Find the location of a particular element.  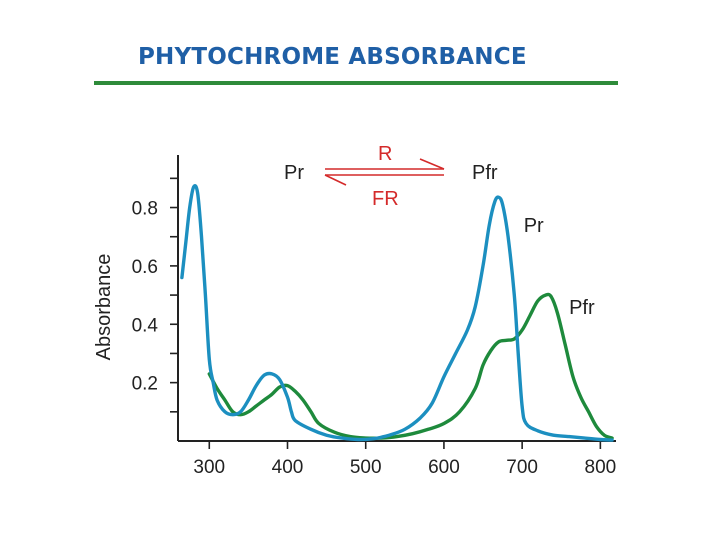

title-rule is located at coordinates (356, 83).